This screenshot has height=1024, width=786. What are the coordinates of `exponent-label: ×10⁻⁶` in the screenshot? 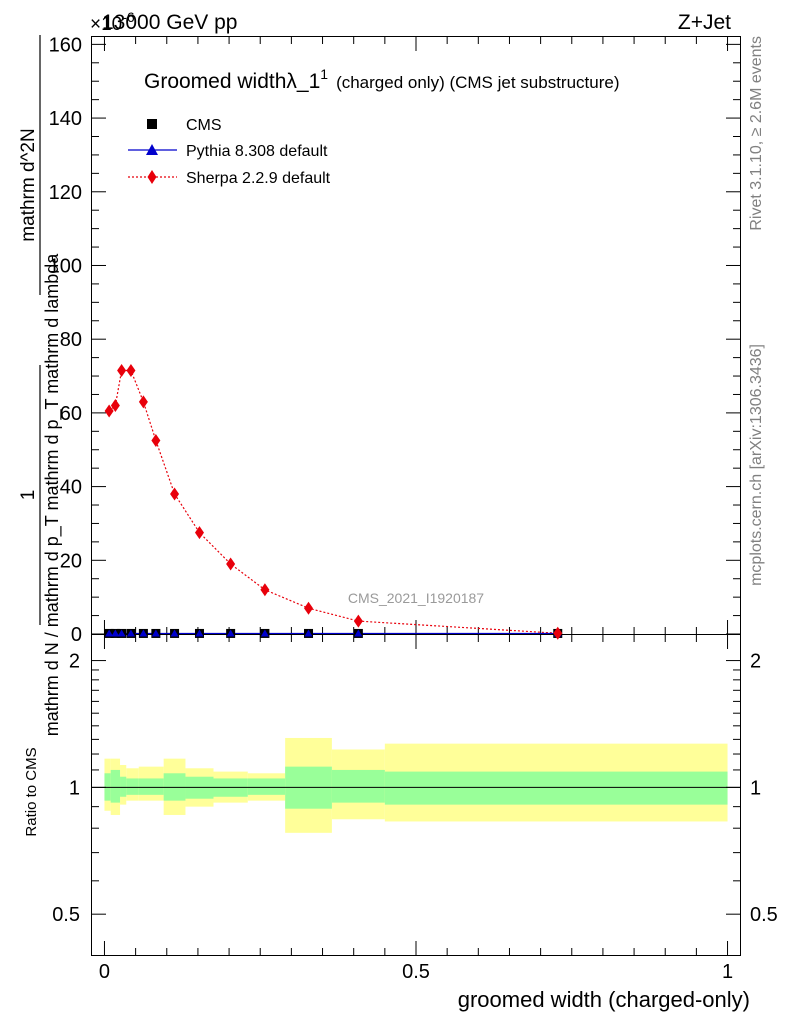 It's located at (112, 22).